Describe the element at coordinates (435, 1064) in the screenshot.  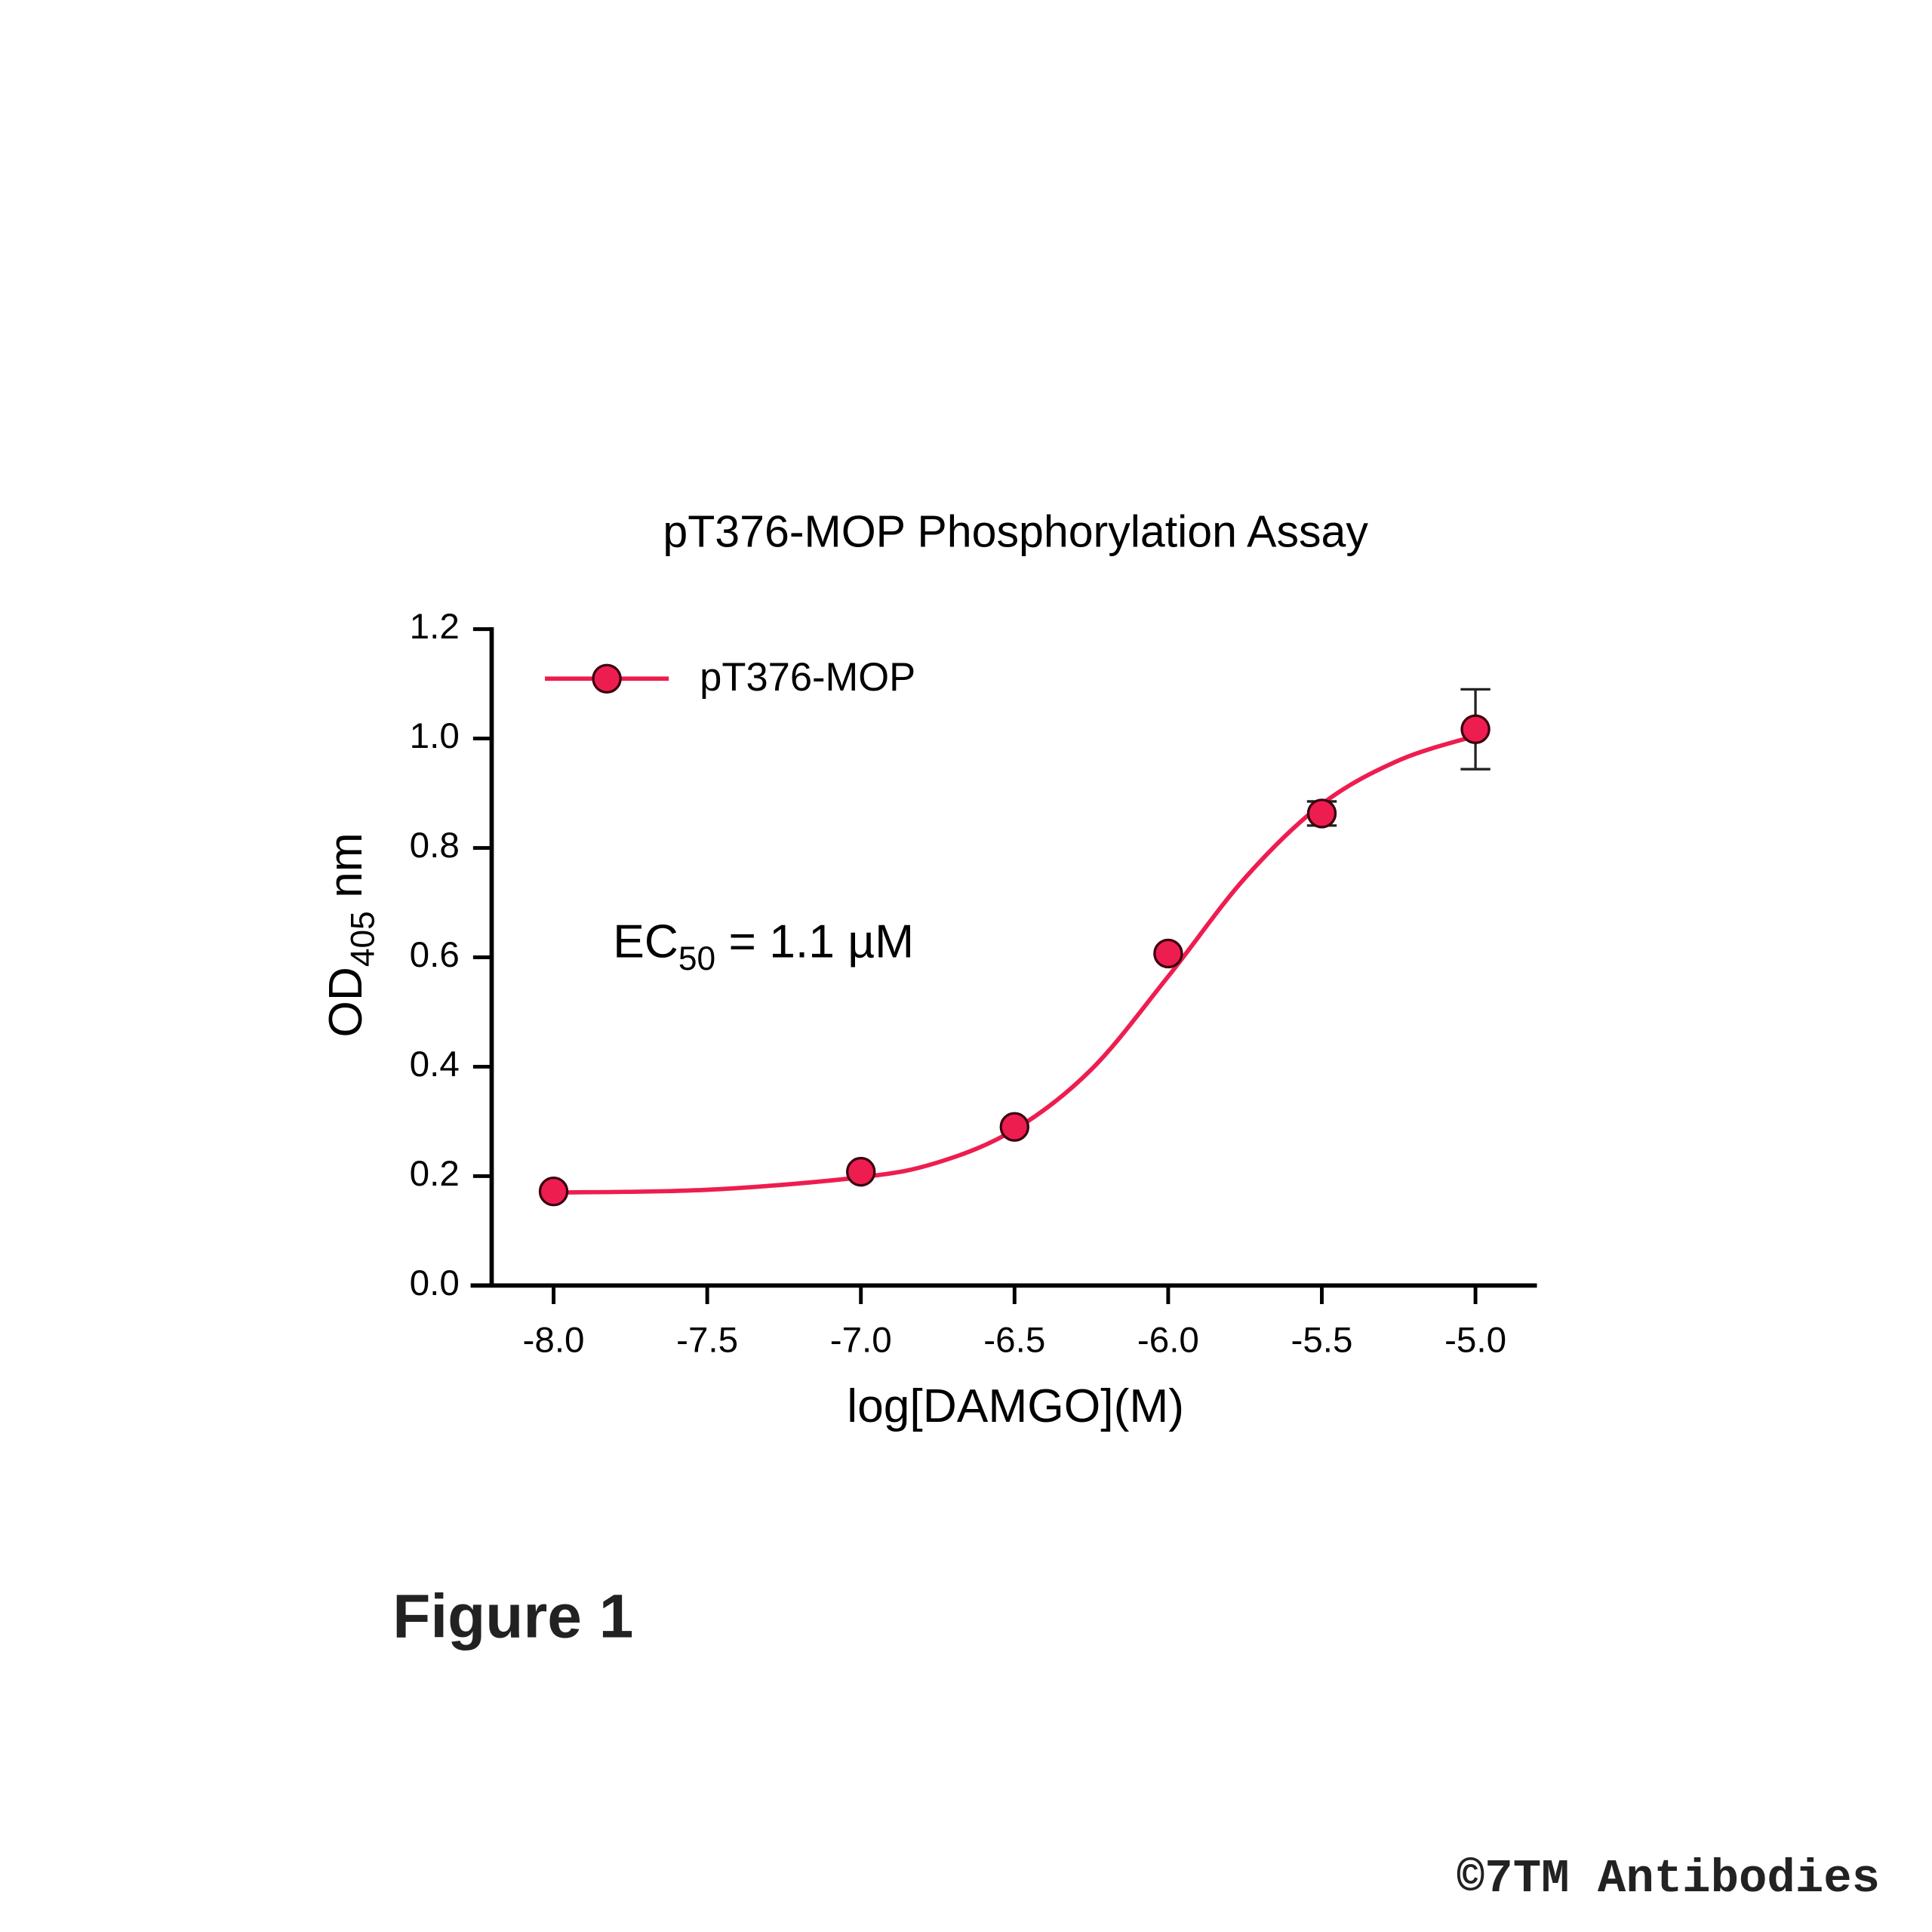
I see `y-tick-label: 0.4` at that location.